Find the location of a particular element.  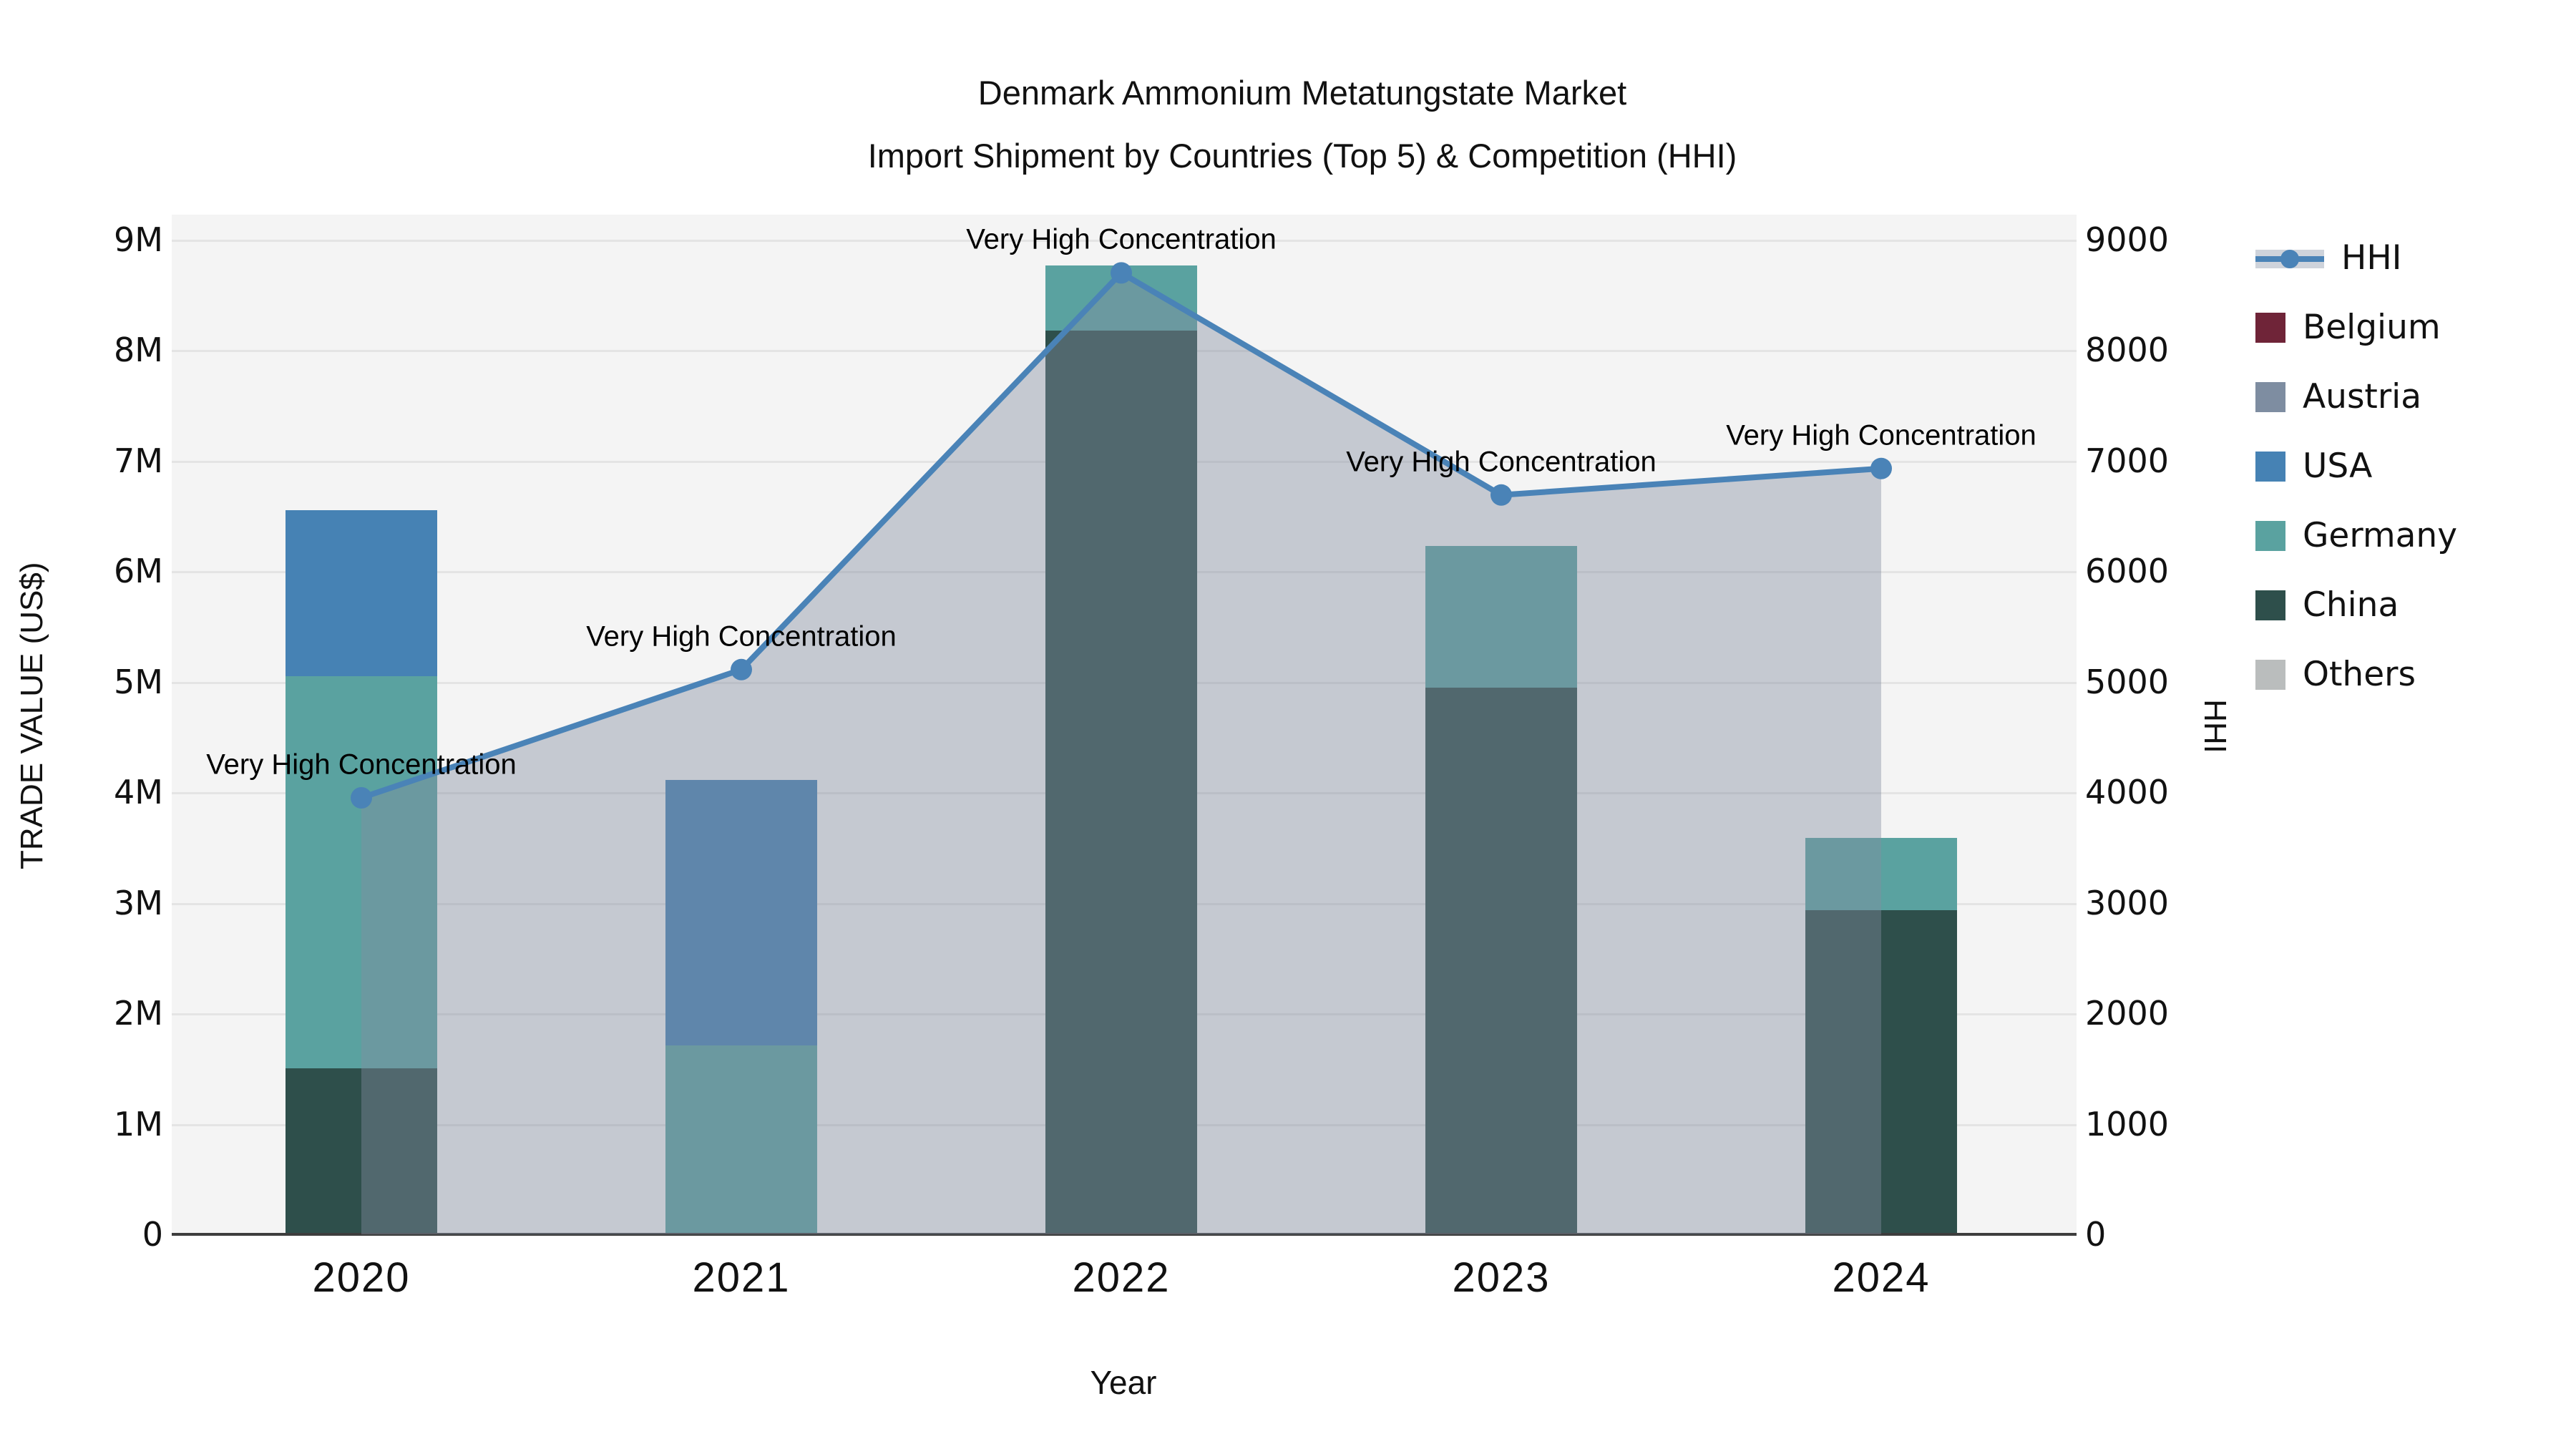

legend-item-usa: USA is located at coordinates (2313, 466).